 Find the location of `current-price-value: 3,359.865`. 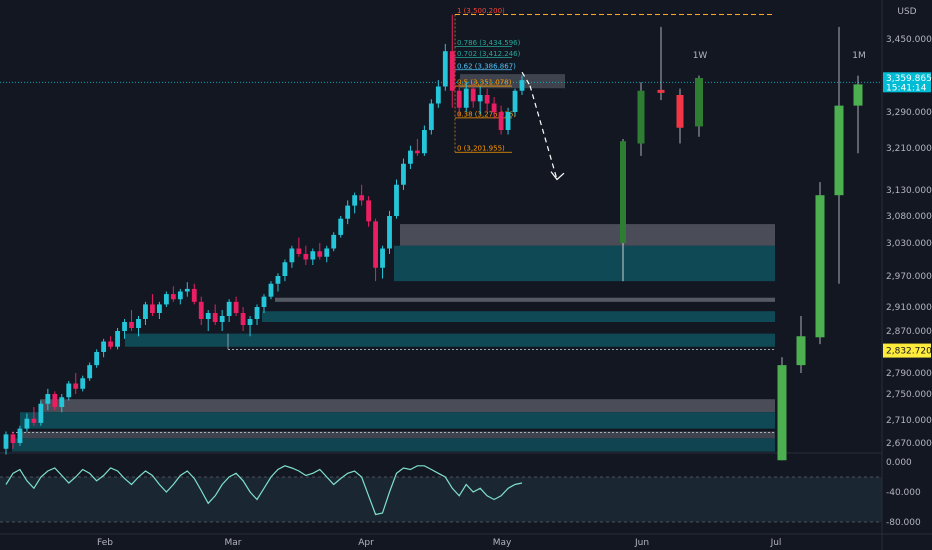

current-price-value: 3,359.865 is located at coordinates (909, 79).